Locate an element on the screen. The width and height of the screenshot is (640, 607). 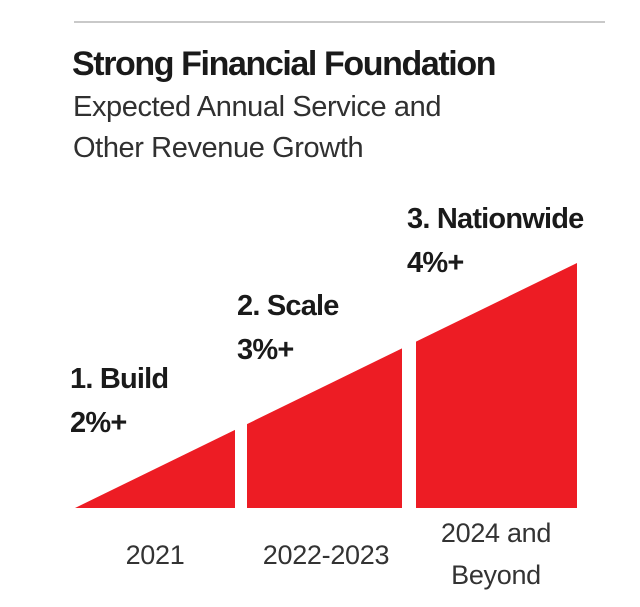
phase-label-nationwide: 3. Nationwide 4%+ is located at coordinates (495, 241).